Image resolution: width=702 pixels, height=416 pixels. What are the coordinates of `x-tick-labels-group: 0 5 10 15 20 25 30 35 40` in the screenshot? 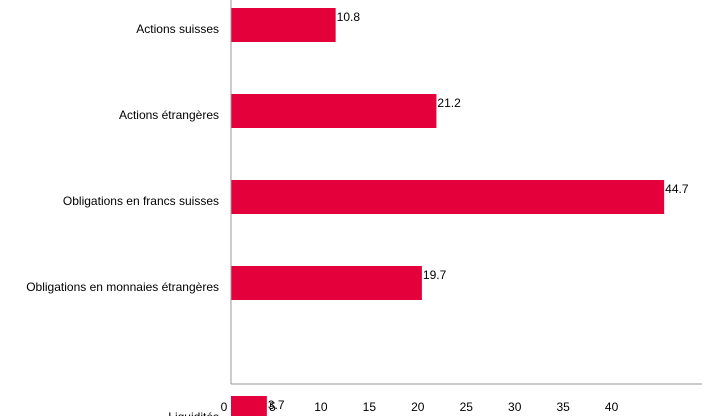 It's located at (420, 407).